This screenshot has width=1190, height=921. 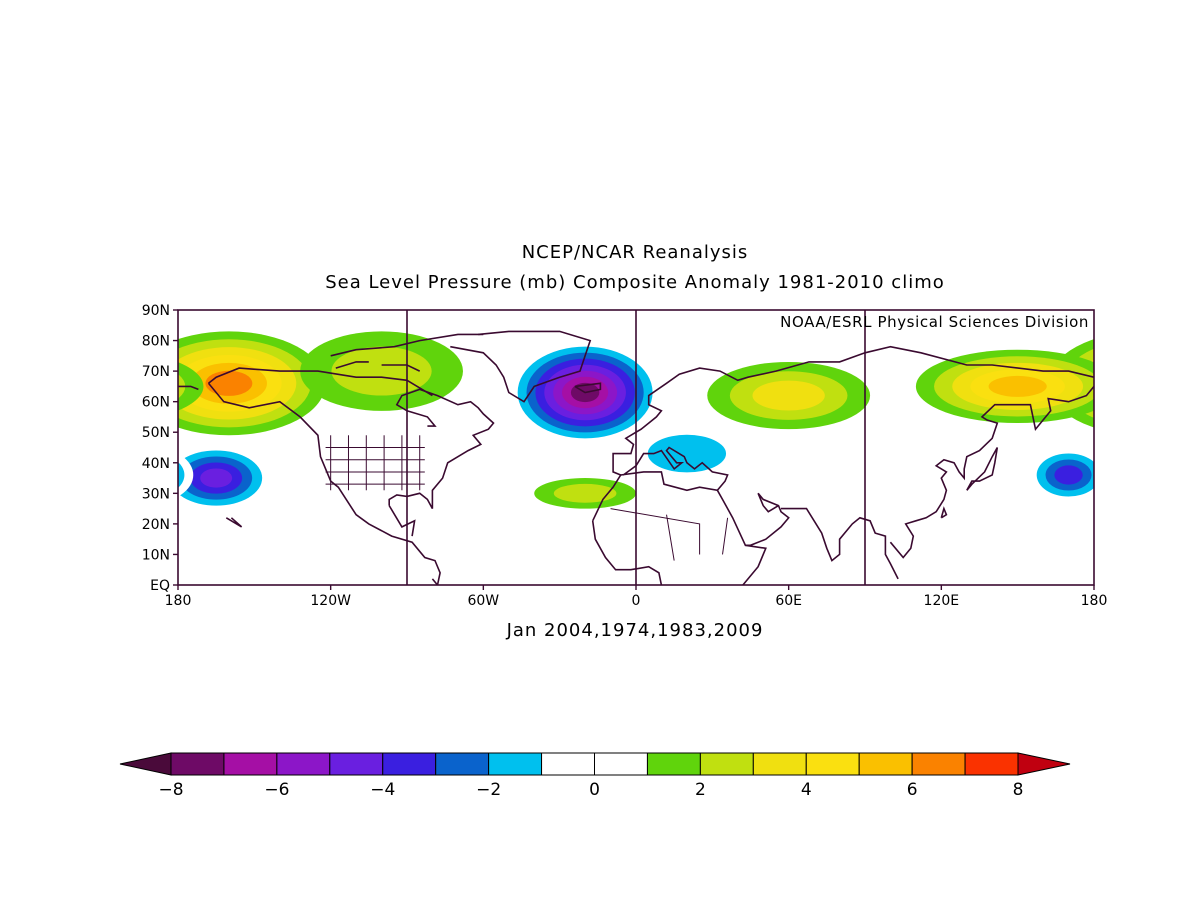 What do you see at coordinates (789, 395) in the screenshot?
I see `anomaly-siberia-high` at bounding box center [789, 395].